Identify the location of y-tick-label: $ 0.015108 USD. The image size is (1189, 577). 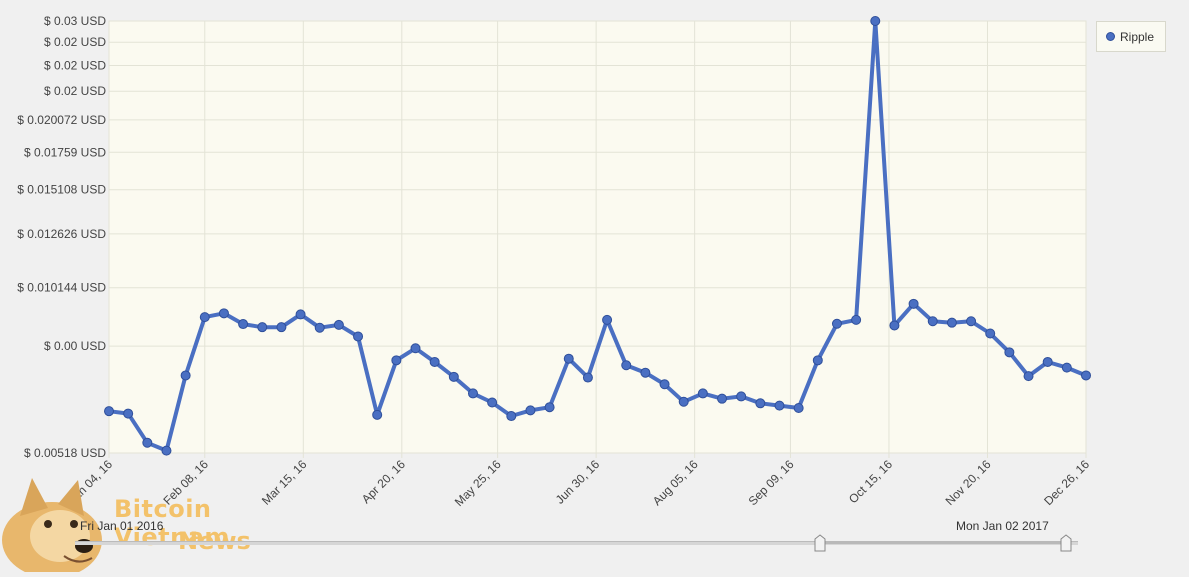
(61, 190).